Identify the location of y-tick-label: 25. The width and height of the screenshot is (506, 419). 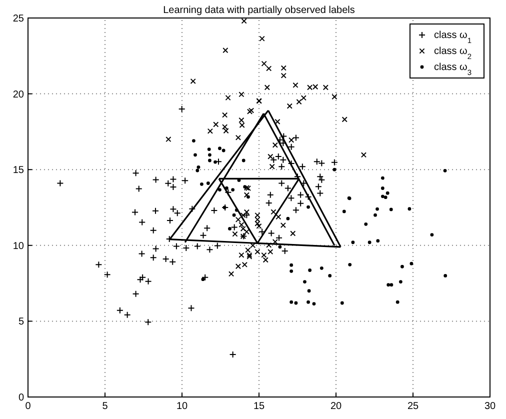
(18, 19).